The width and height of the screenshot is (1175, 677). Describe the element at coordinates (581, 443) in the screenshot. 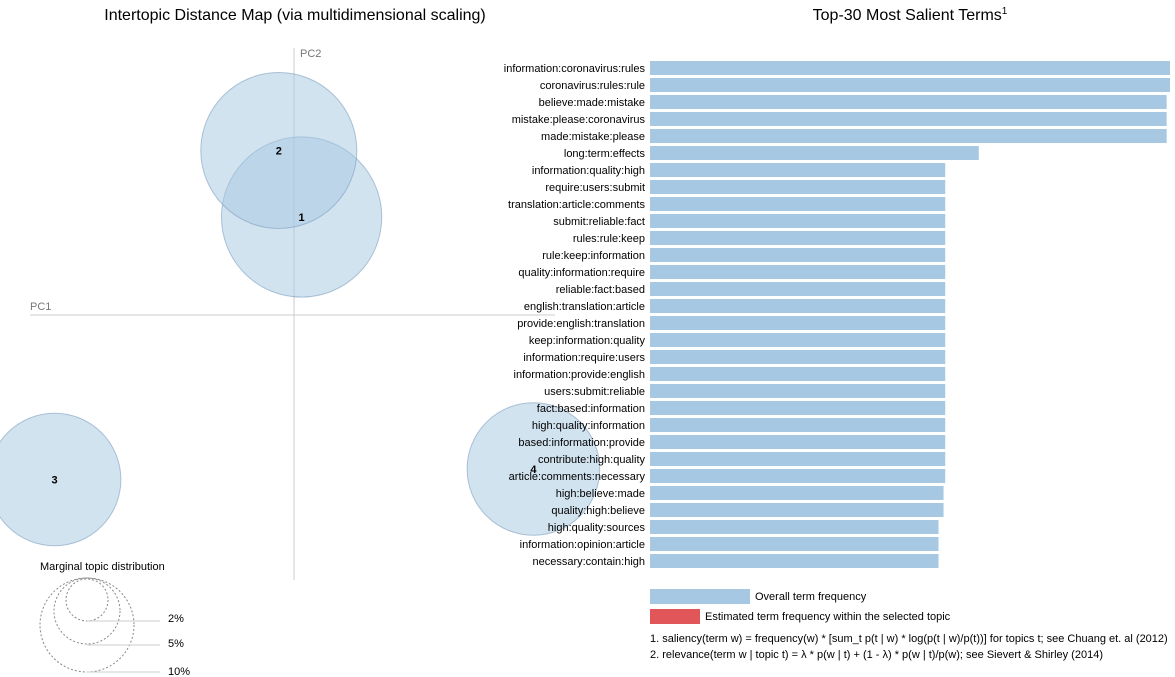

I see `term-label: based:information:provide` at that location.